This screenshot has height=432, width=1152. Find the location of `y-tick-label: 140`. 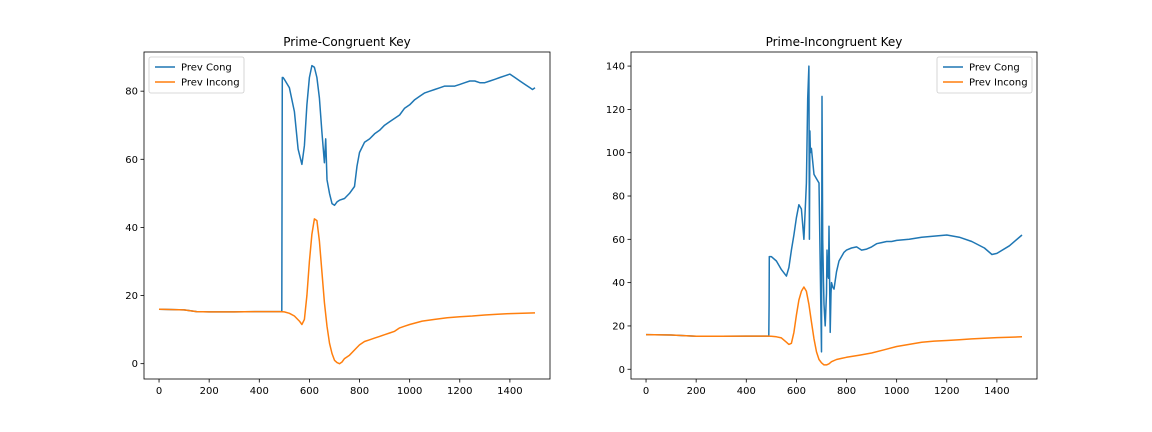

y-tick-label: 140 is located at coordinates (615, 67).